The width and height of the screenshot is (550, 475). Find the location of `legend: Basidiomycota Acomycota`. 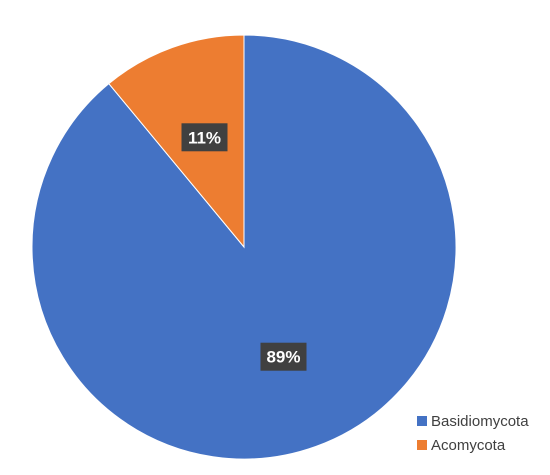

legend: Basidiomycota Acomycota is located at coordinates (473, 433).